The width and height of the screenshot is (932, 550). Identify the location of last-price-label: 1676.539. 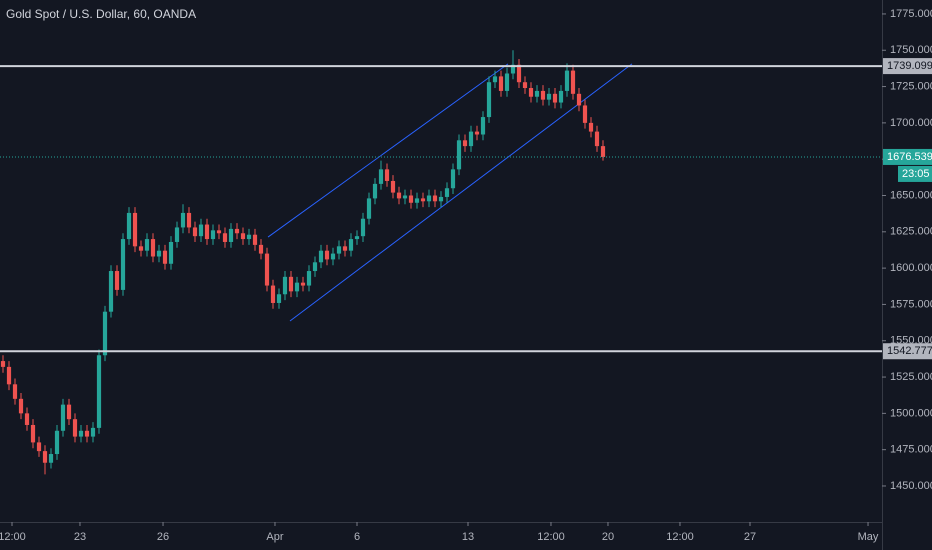
(909, 157).